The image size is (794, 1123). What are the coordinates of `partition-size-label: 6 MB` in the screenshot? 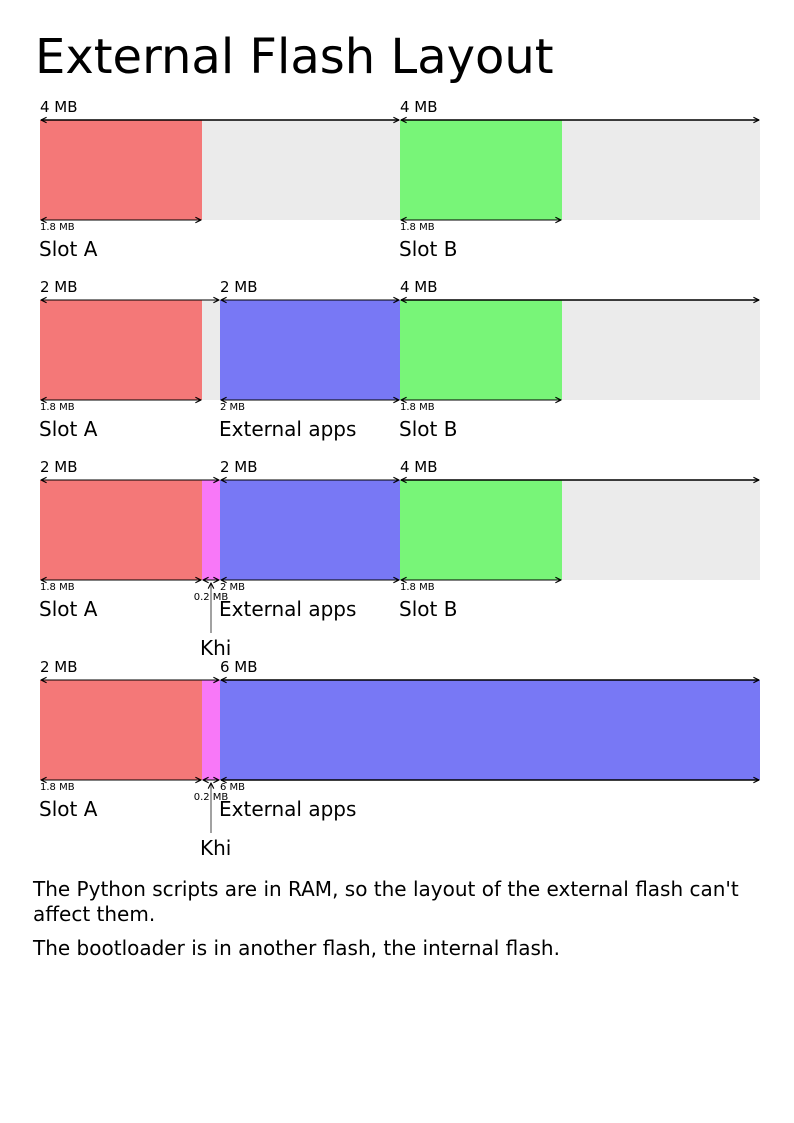 It's located at (239, 667).